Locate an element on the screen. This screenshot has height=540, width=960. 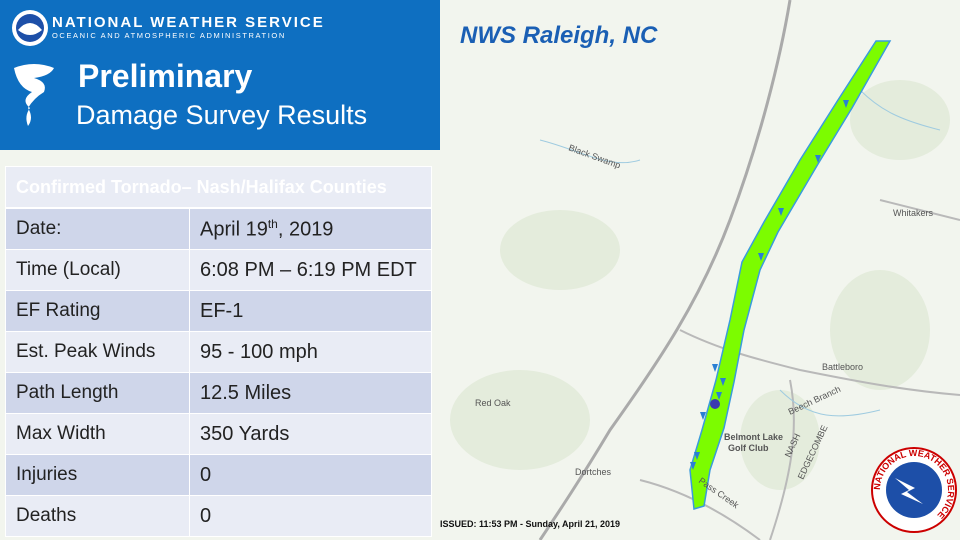
map-label: Belmont Lake is located at coordinates (753, 437).